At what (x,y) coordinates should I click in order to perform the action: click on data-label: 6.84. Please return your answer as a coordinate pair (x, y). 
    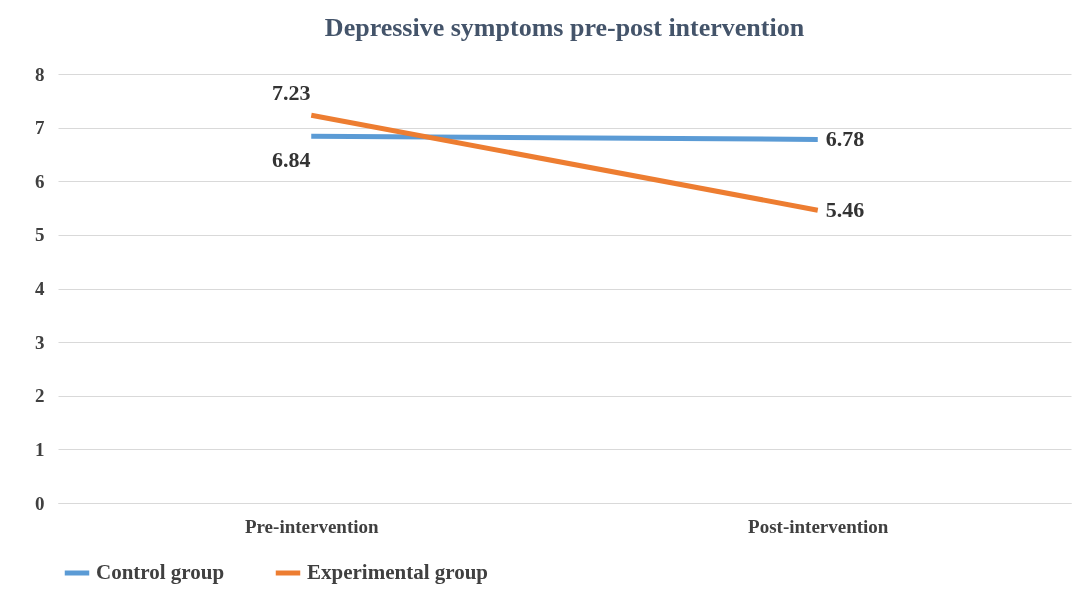
    Looking at the image, I should click on (291, 160).